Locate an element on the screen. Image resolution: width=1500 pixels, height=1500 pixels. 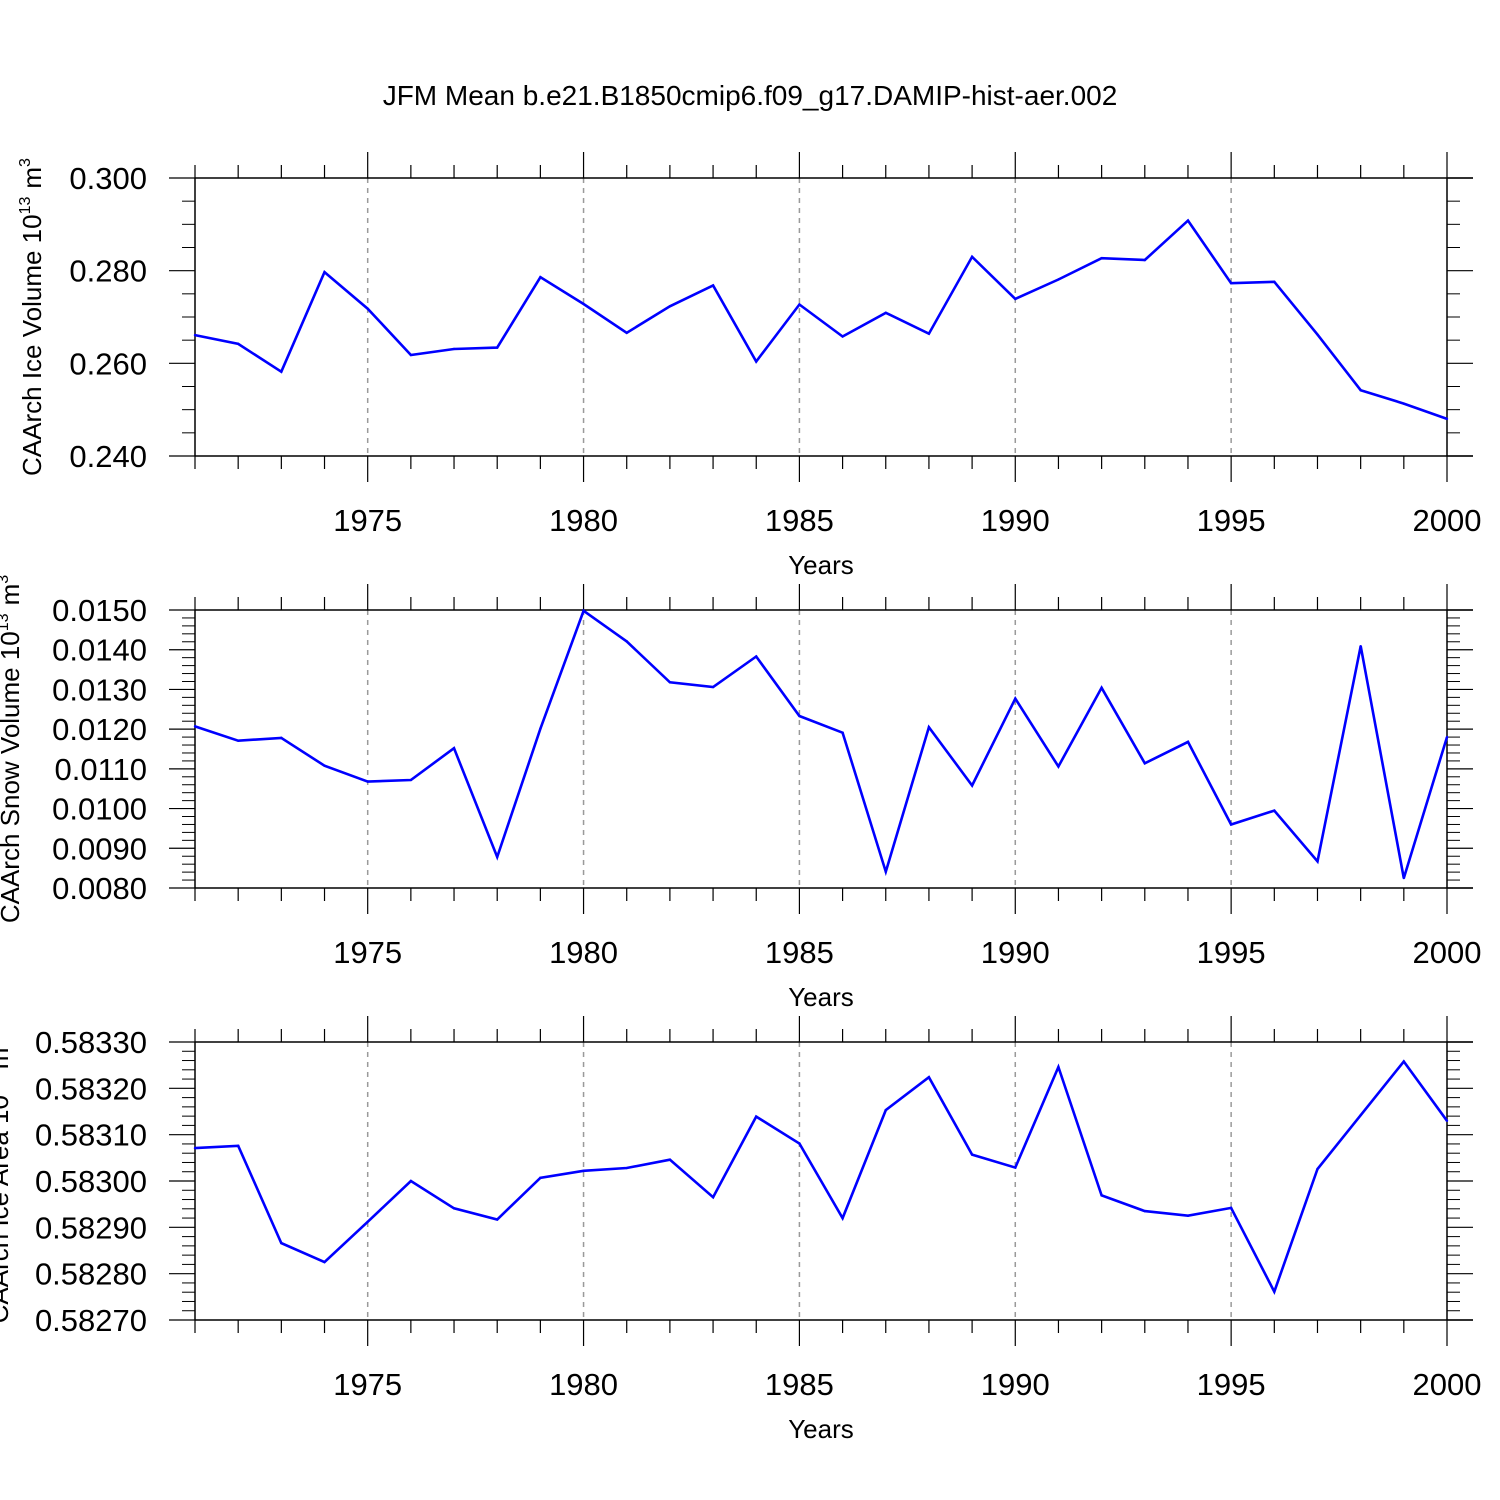
y-tick-label: 0.0150 is located at coordinates (99, 610).